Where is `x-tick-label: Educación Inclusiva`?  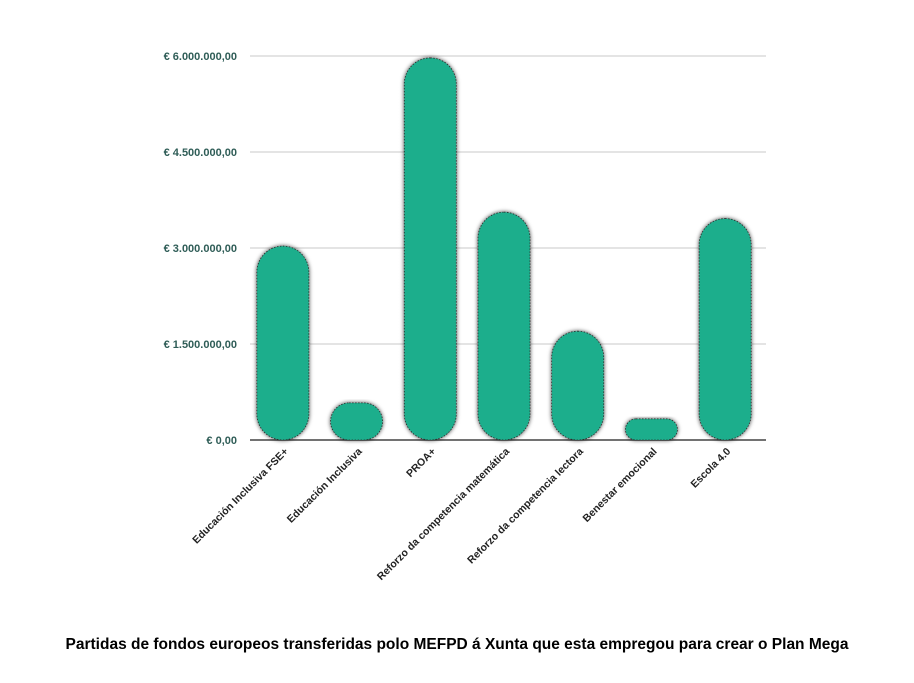
x-tick-label: Educación Inclusiva is located at coordinates (325, 486).